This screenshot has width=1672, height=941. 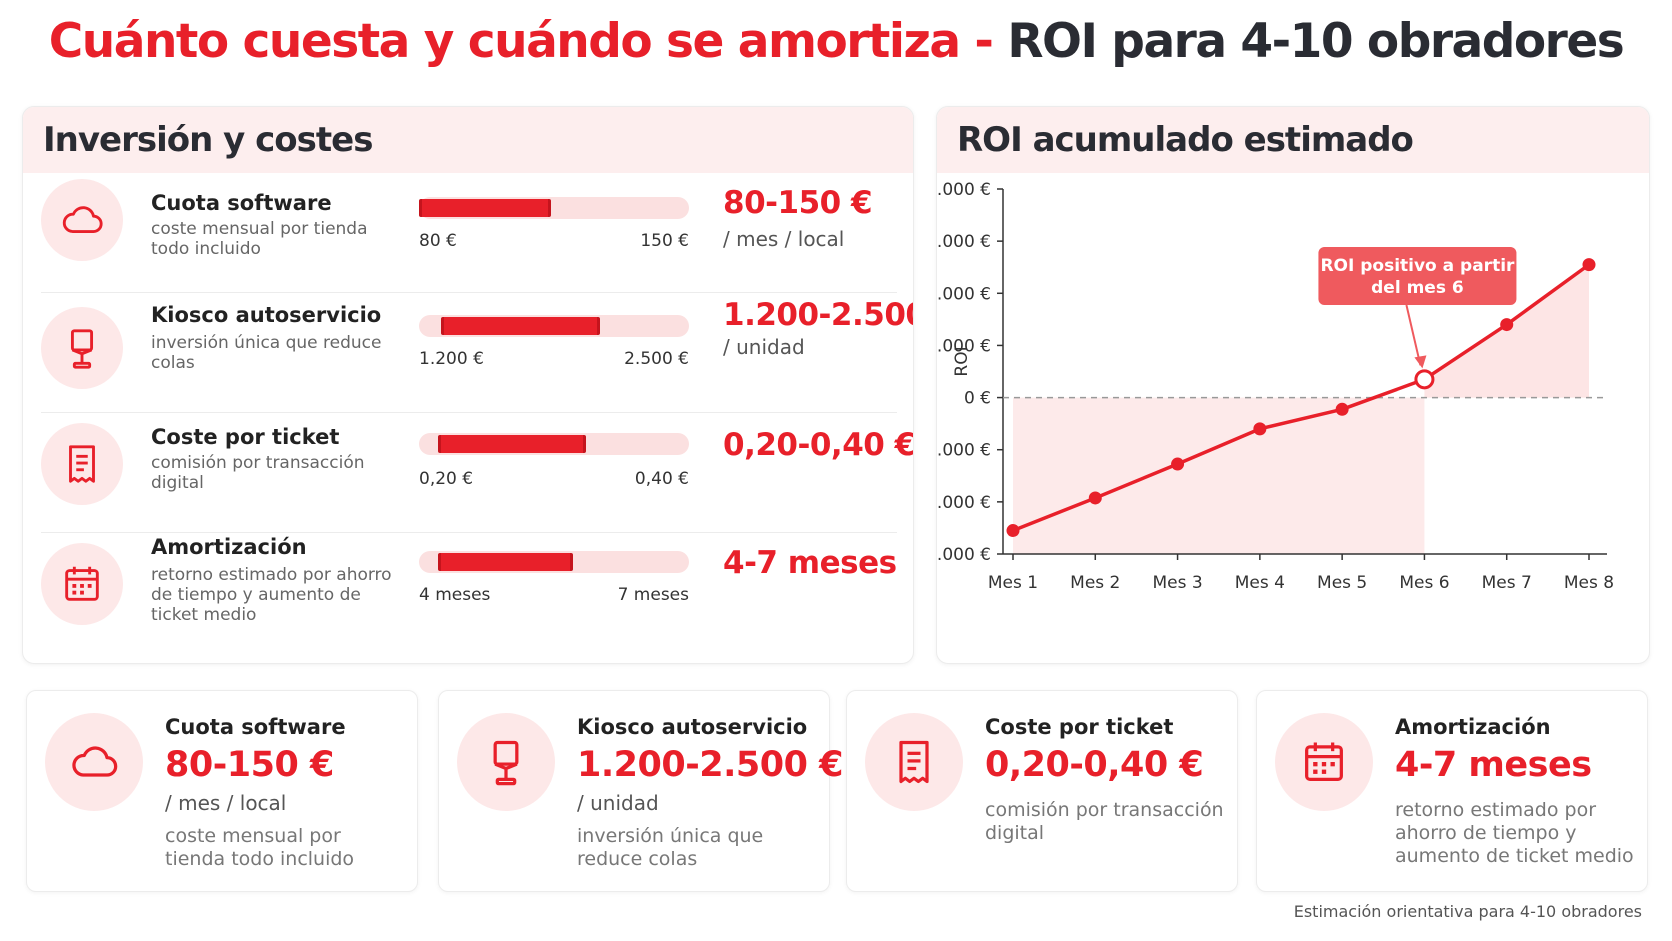 I want to click on range-min-label: 4 meses, so click(x=455, y=595).